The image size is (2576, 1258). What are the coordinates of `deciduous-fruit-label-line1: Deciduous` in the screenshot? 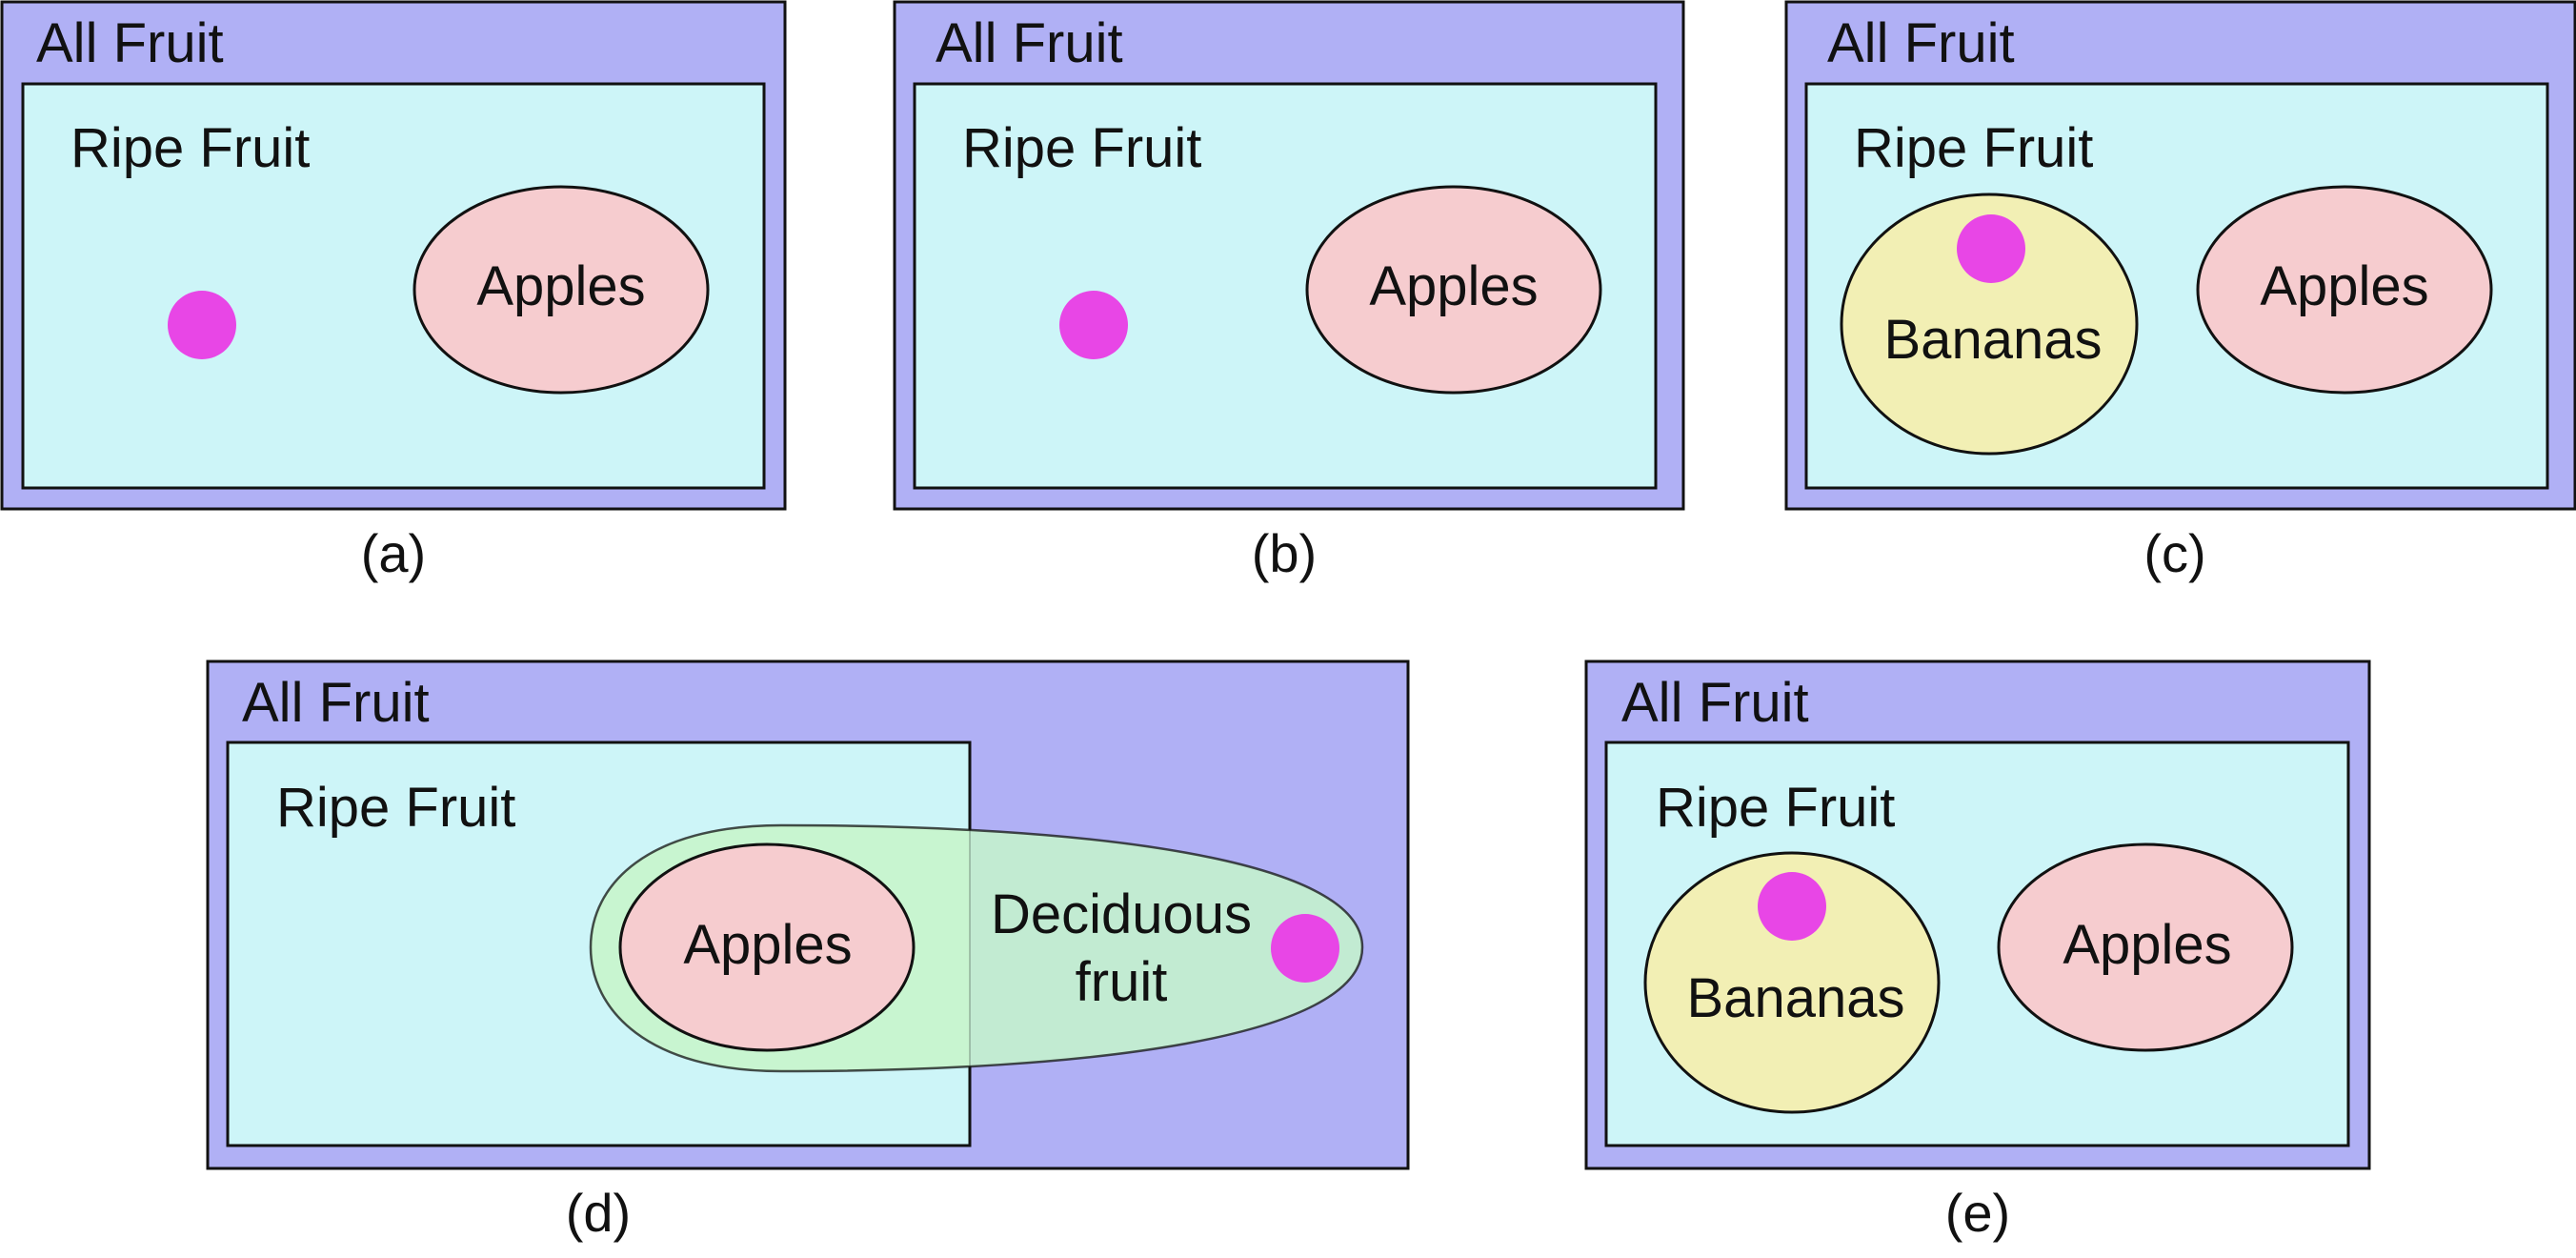 It's located at (1122, 914).